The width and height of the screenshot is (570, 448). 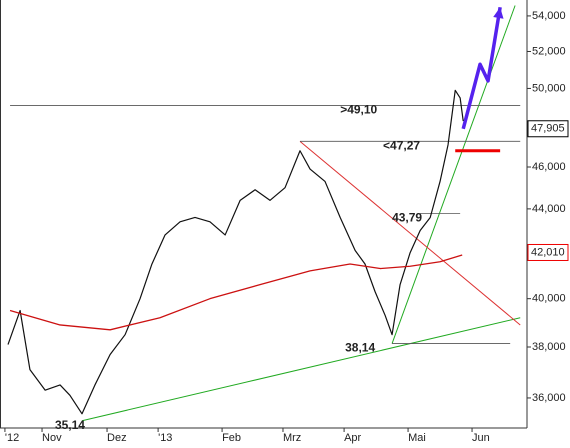 What do you see at coordinates (549, 398) in the screenshot?
I see `y-tick-label: 36,000` at bounding box center [549, 398].